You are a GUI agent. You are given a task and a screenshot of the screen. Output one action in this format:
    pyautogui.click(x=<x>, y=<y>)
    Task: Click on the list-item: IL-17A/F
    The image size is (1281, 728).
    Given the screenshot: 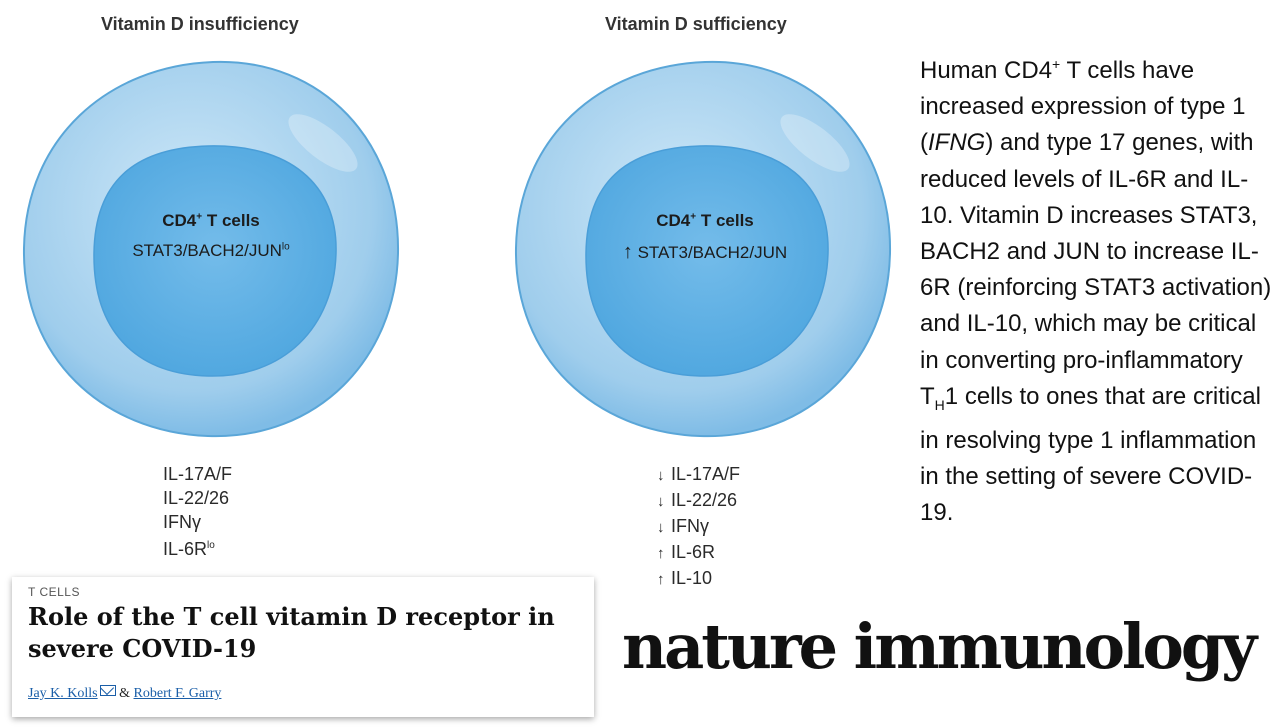 What is the action you would take?
    pyautogui.click(x=198, y=474)
    